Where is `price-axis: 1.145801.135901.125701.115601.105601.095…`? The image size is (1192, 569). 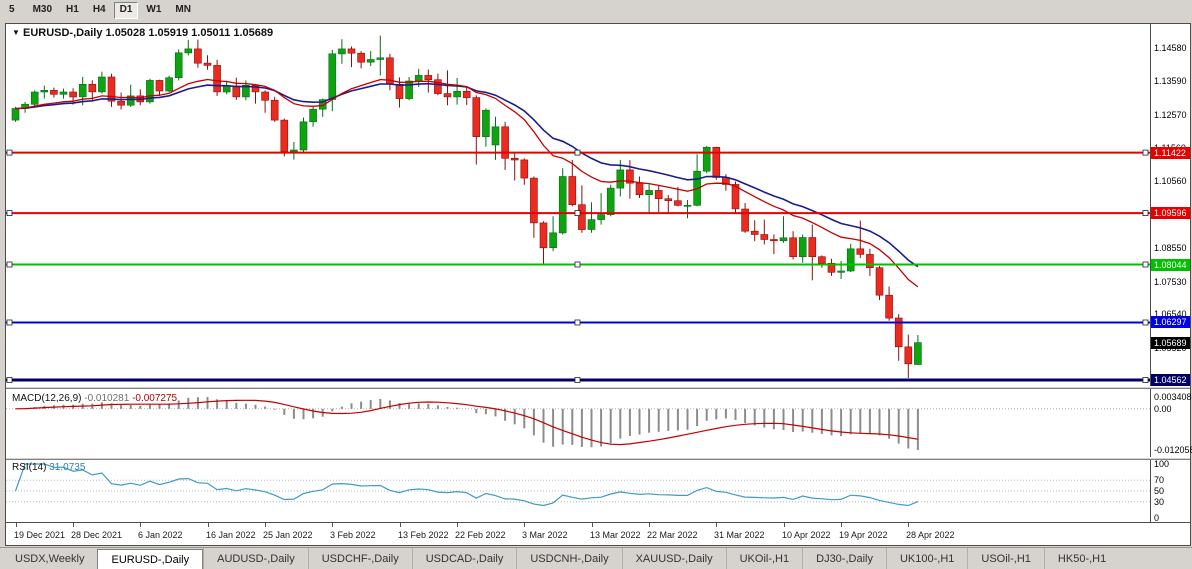 price-axis: 1.145801.135901.125701.115601.105601.095… is located at coordinates (1171, 273).